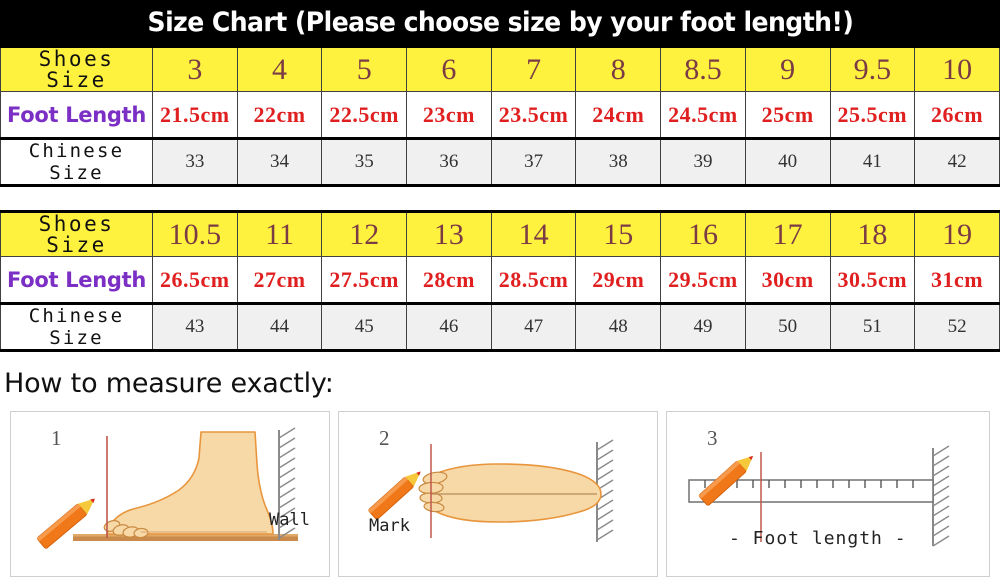 The width and height of the screenshot is (1000, 585). What do you see at coordinates (712, 438) in the screenshot?
I see `panel-number: 3` at bounding box center [712, 438].